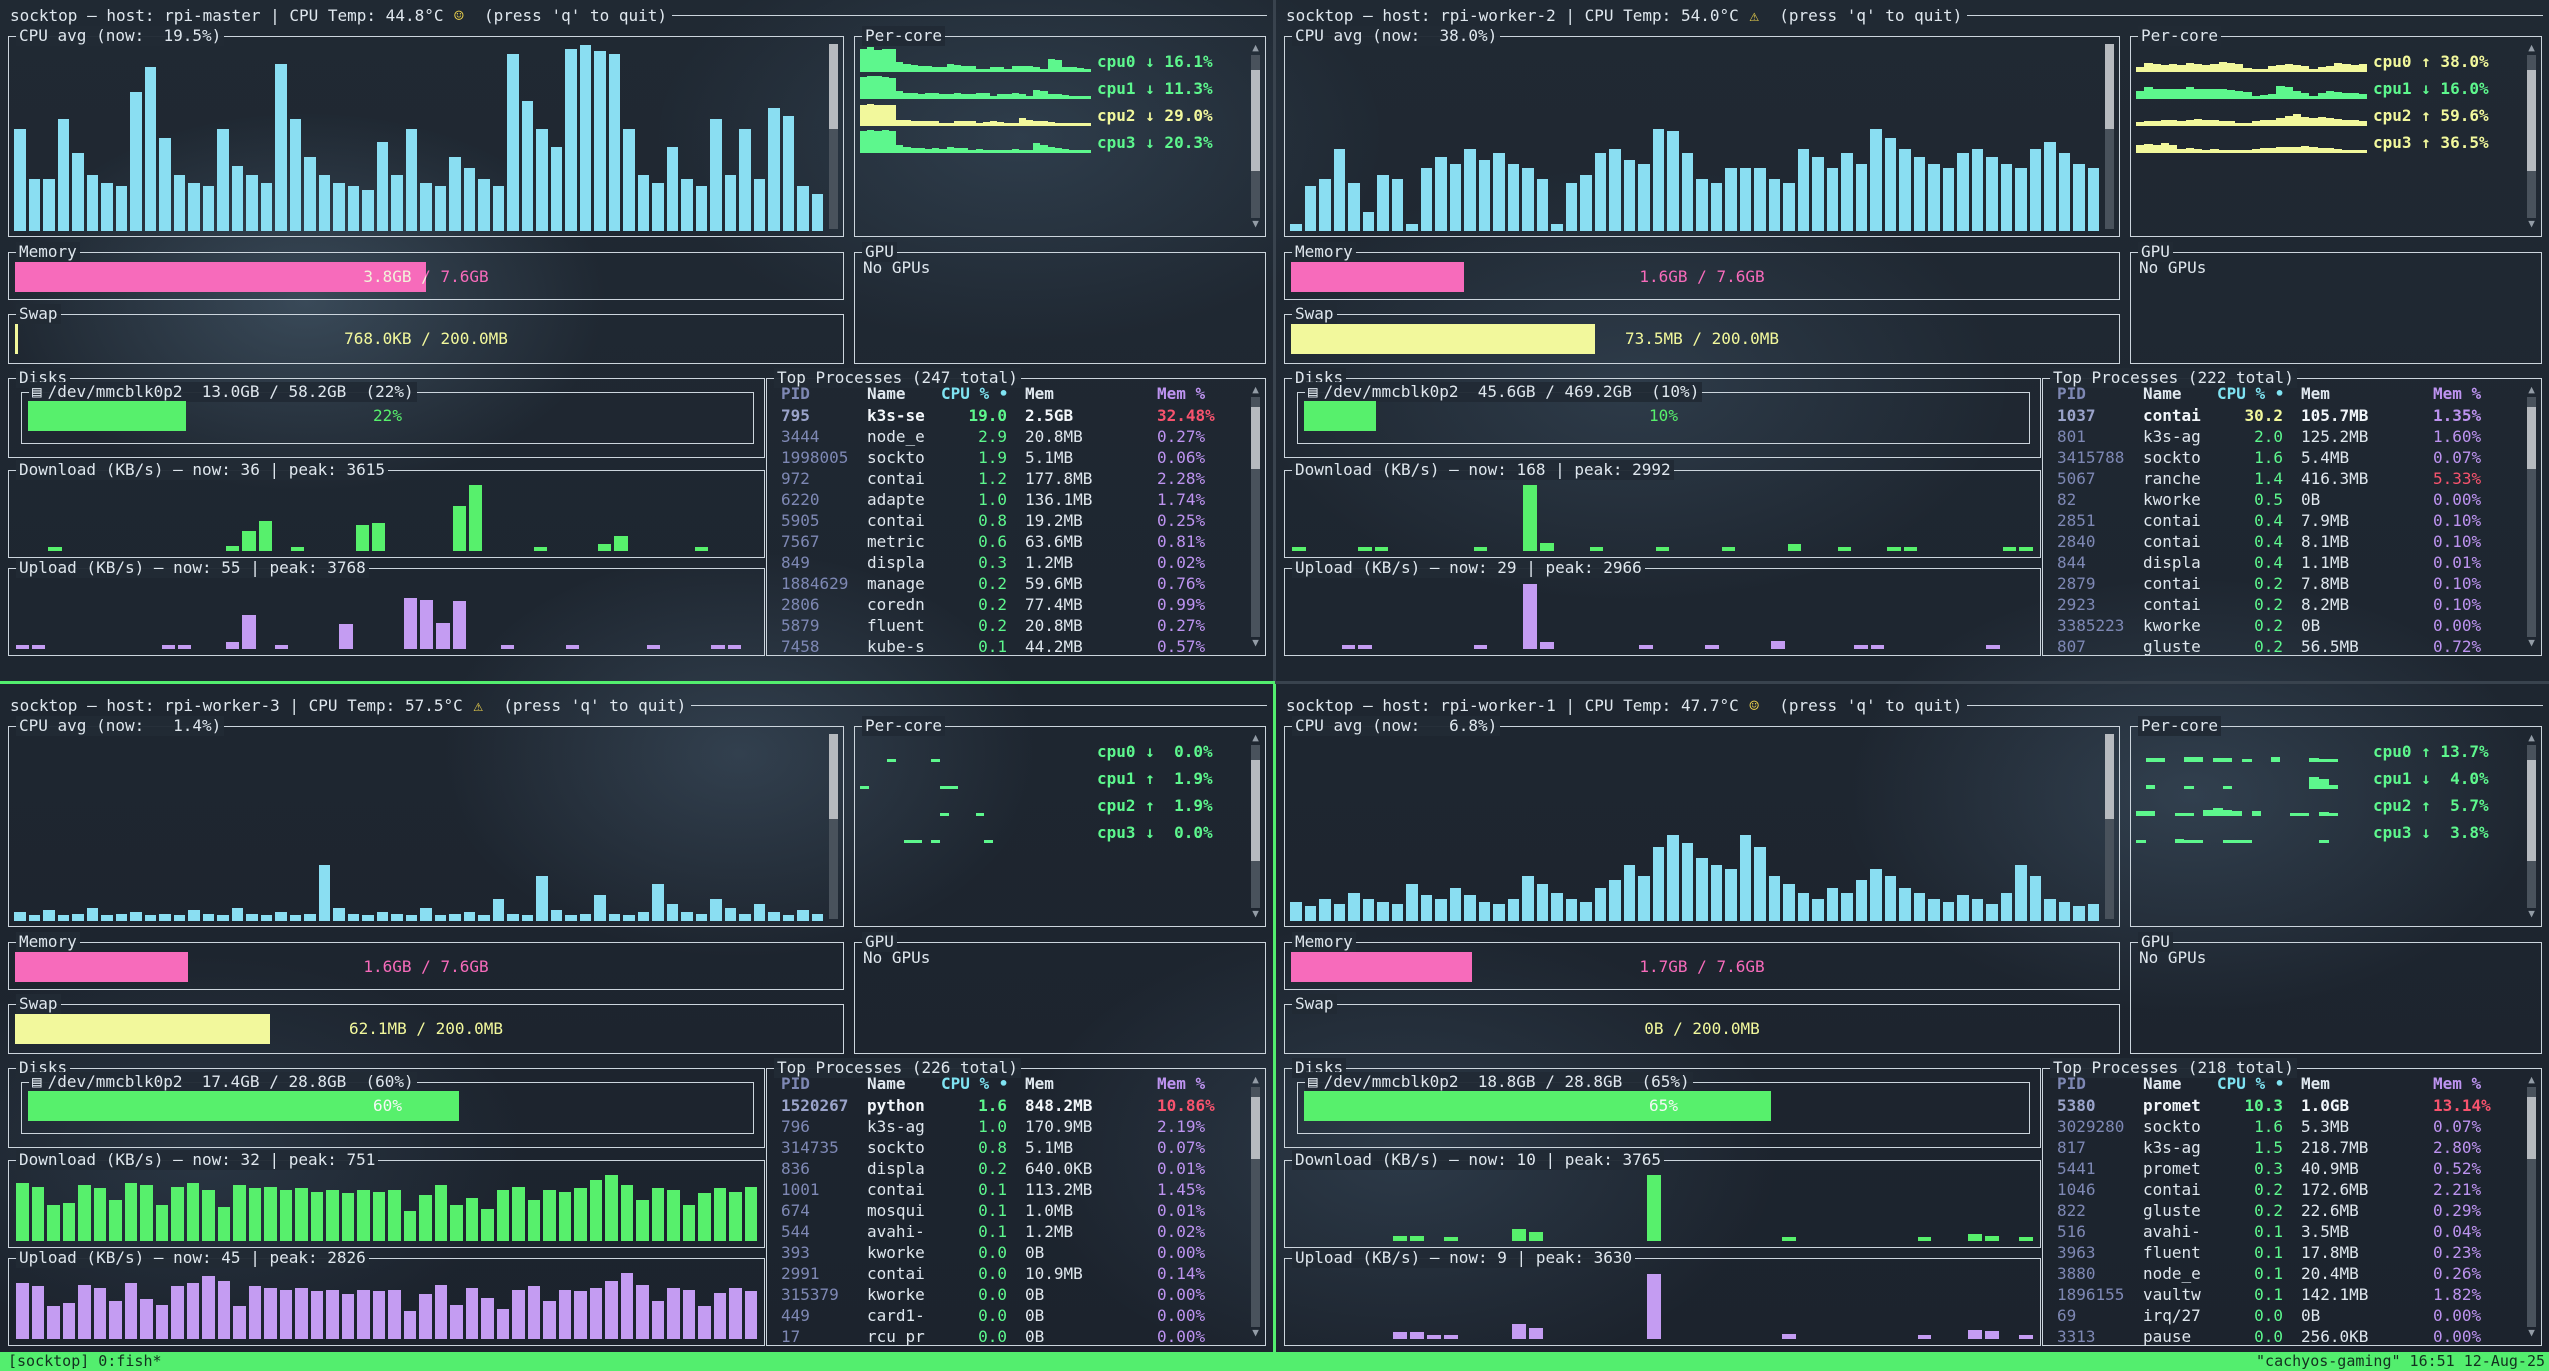 The height and width of the screenshot is (1371, 2549). What do you see at coordinates (1006, 1210) in the screenshot?
I see `process-row: 674 mosqui 0.1 1.0MB 0.01%` at bounding box center [1006, 1210].